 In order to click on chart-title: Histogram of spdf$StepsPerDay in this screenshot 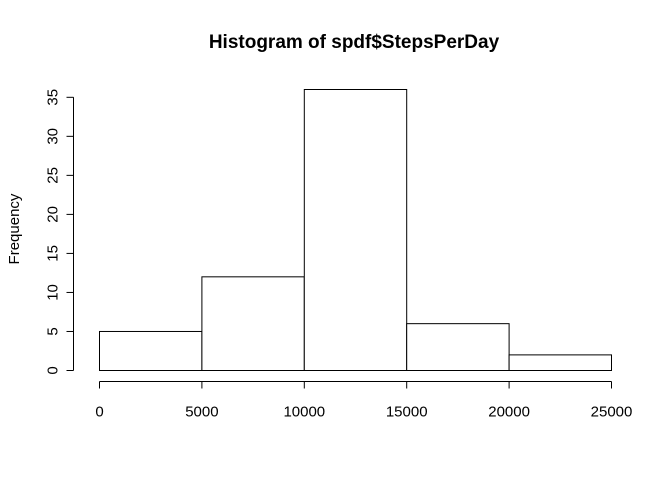, I will do `click(354, 42)`.